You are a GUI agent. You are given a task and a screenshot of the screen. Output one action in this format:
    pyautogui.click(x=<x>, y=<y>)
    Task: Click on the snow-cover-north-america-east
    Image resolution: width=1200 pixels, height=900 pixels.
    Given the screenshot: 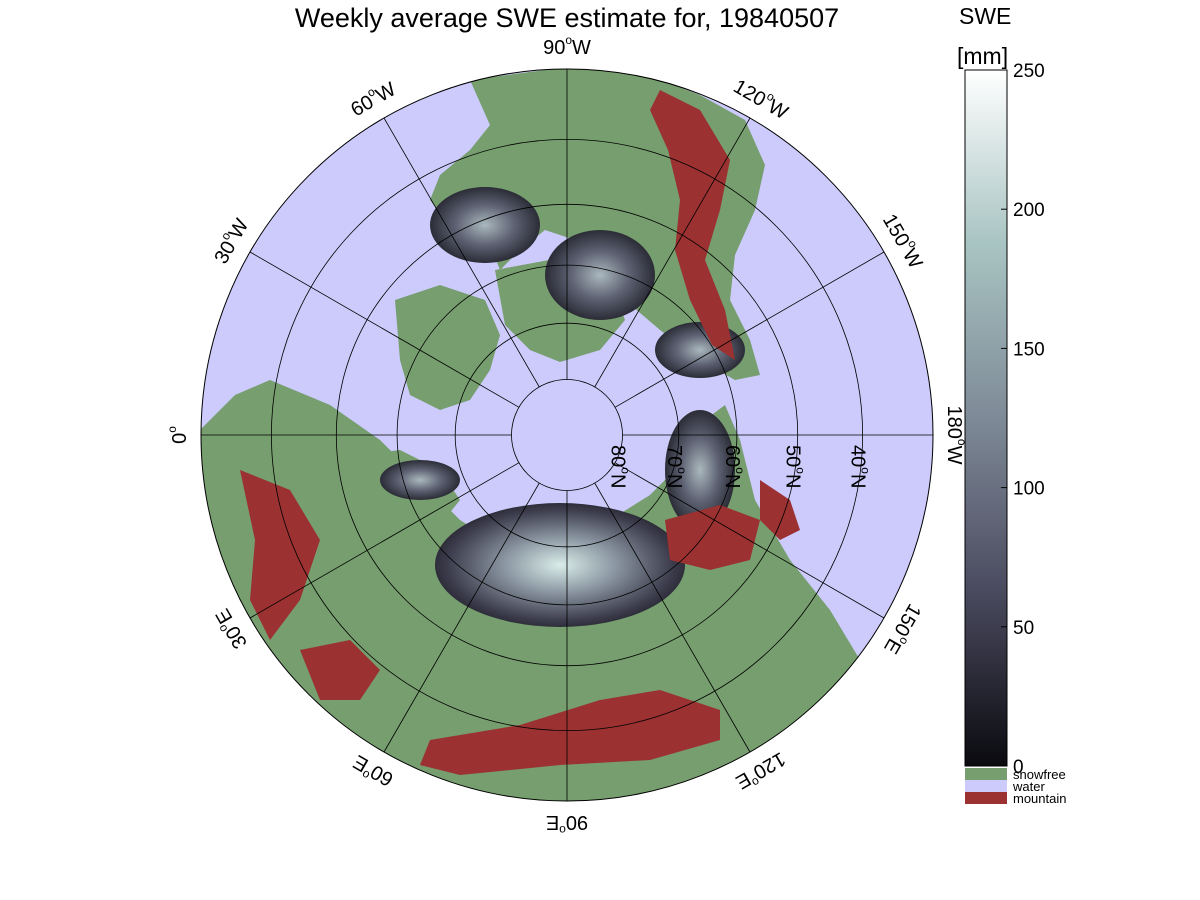 What is the action you would take?
    pyautogui.click(x=600, y=275)
    